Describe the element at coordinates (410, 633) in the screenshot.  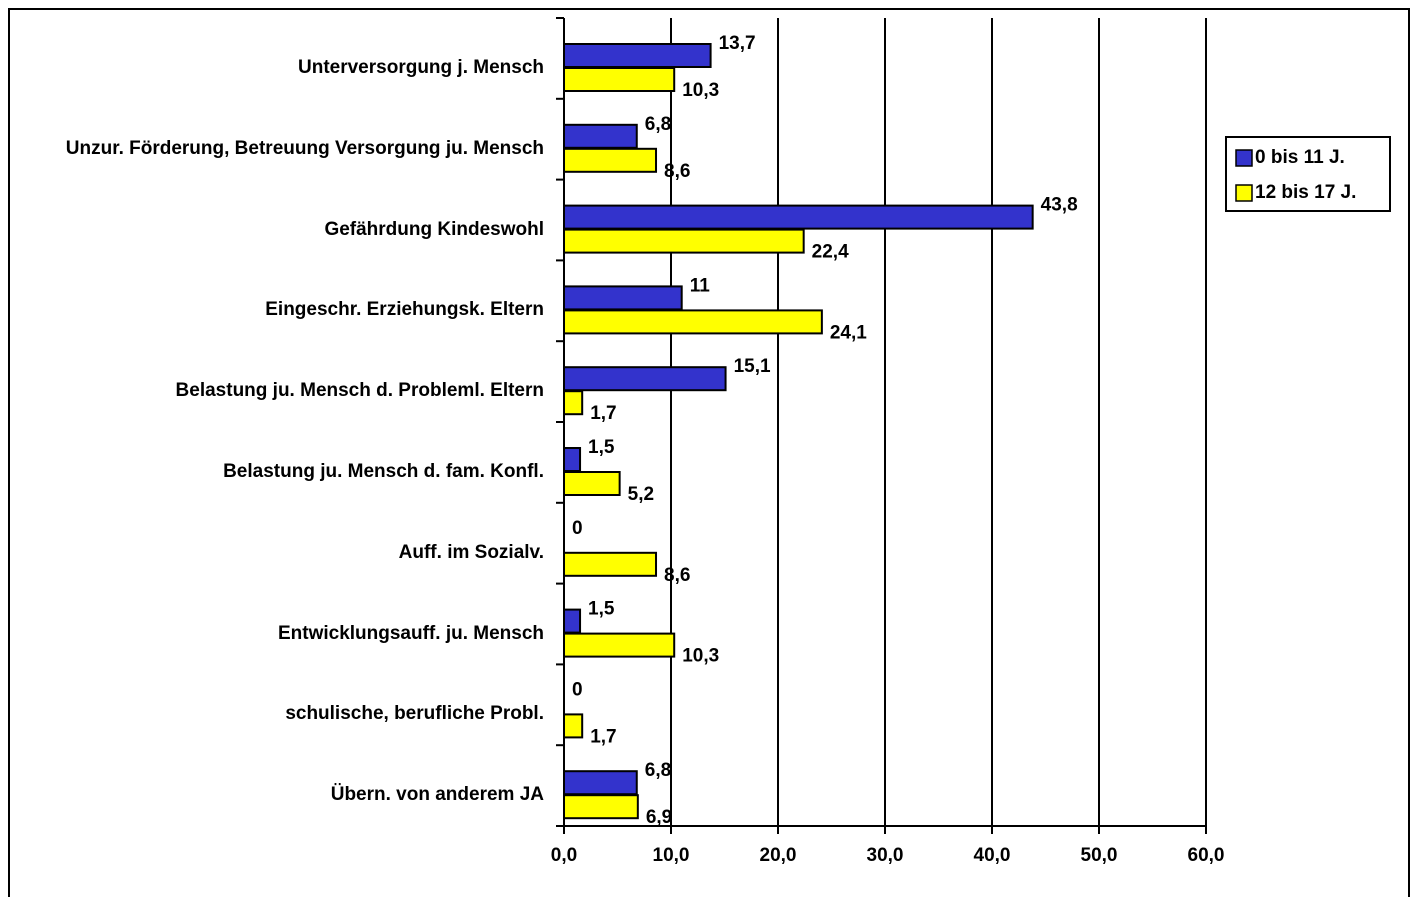
I see `y-tick-label: Entwicklungsauff. ju. Mensch` at that location.